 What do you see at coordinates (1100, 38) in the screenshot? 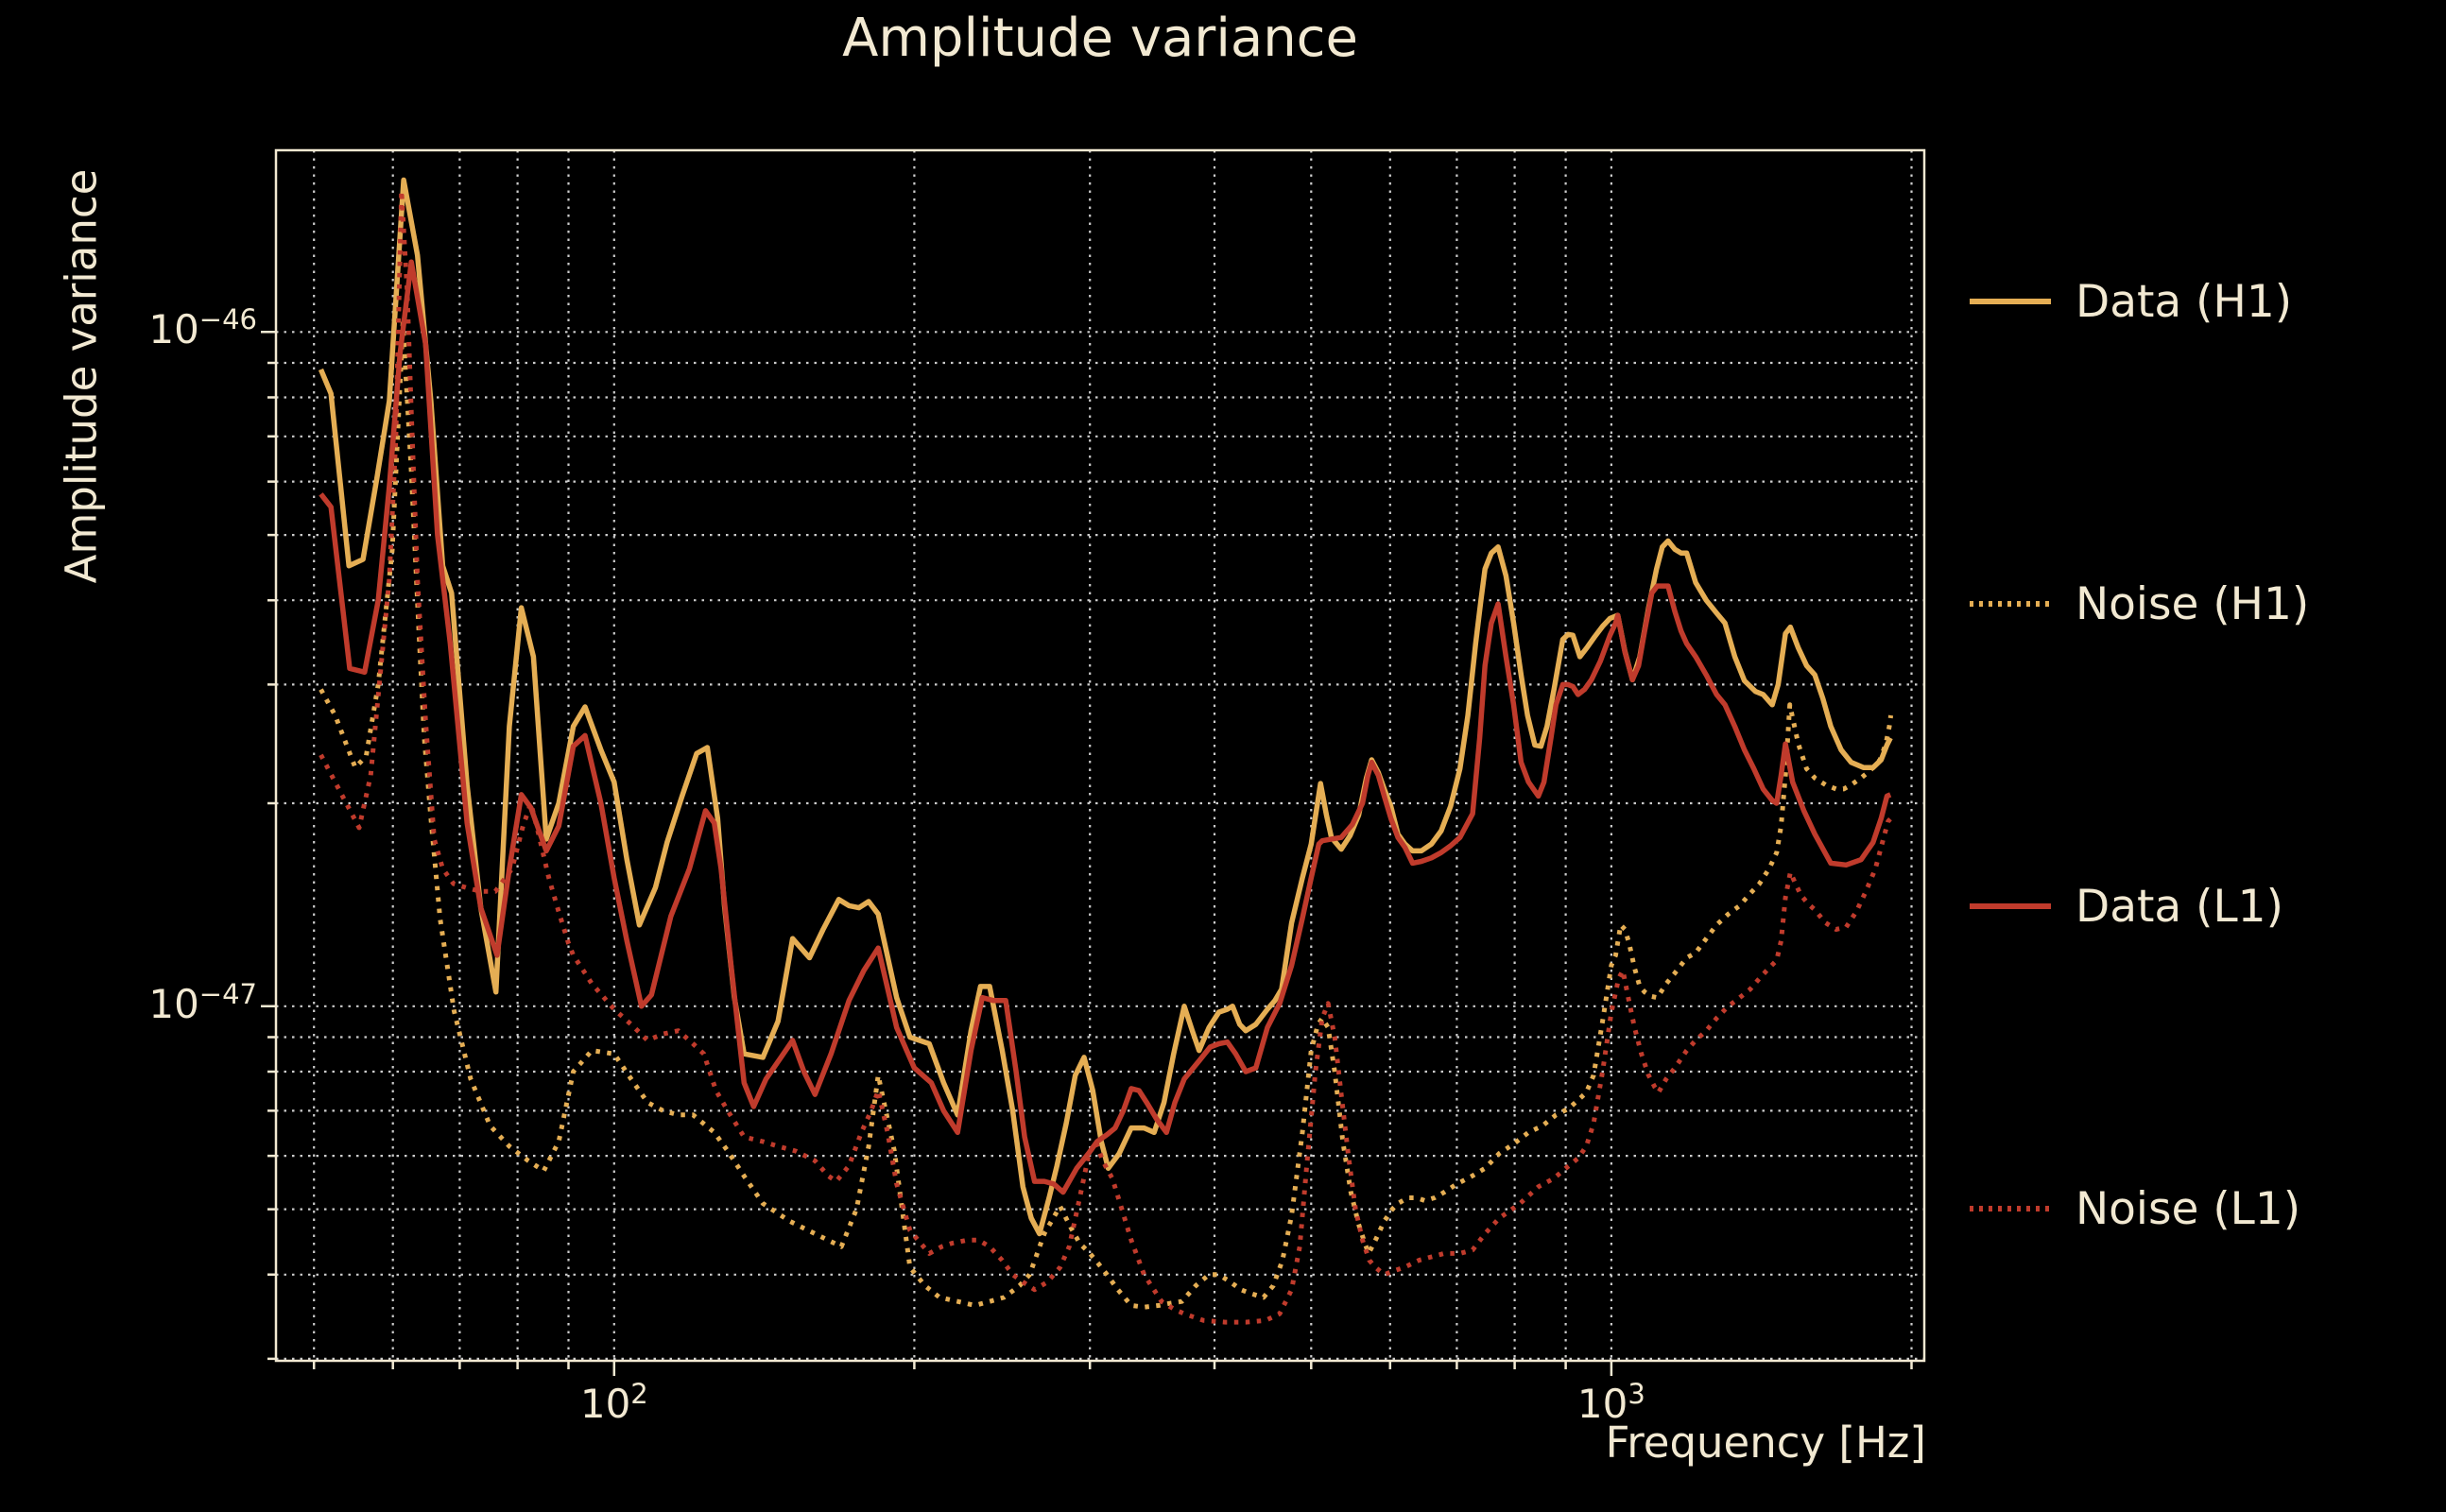
I see `chart-title: Amplitude variance` at bounding box center [1100, 38].